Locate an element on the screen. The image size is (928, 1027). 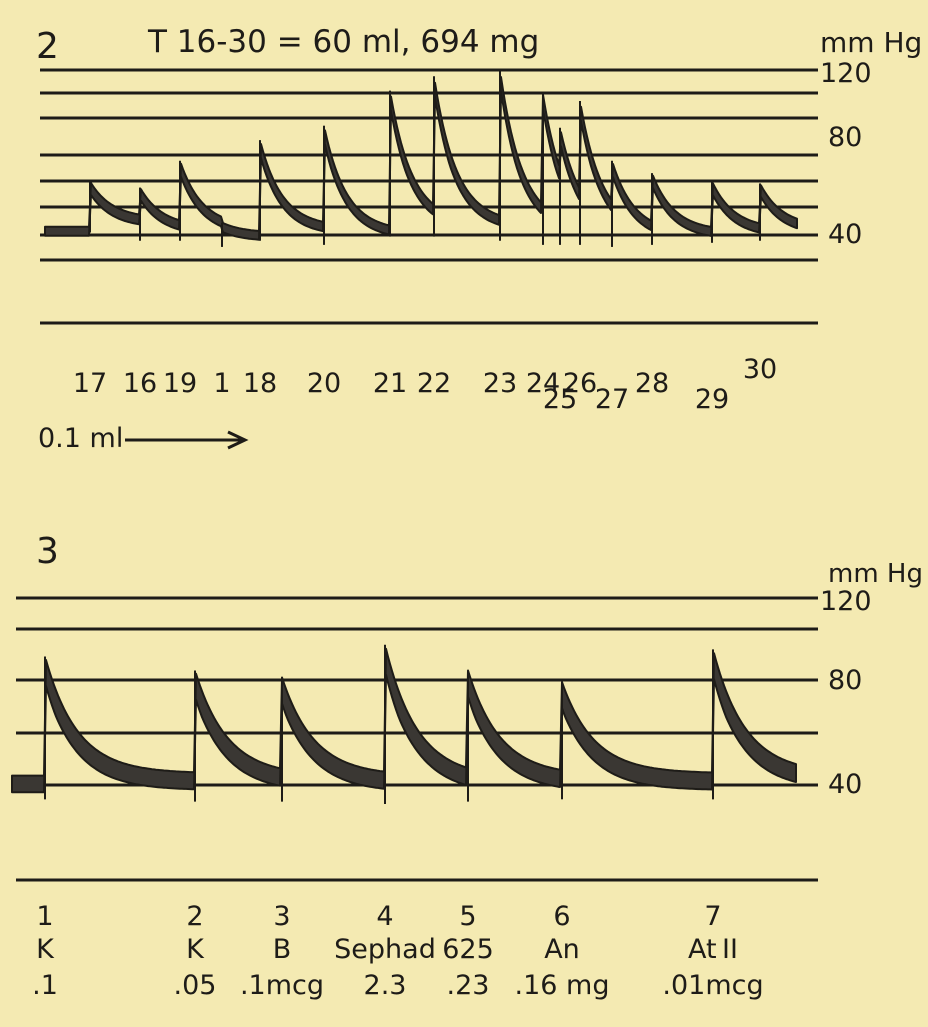
event-dose-label: .1 is located at coordinates (45, 985).